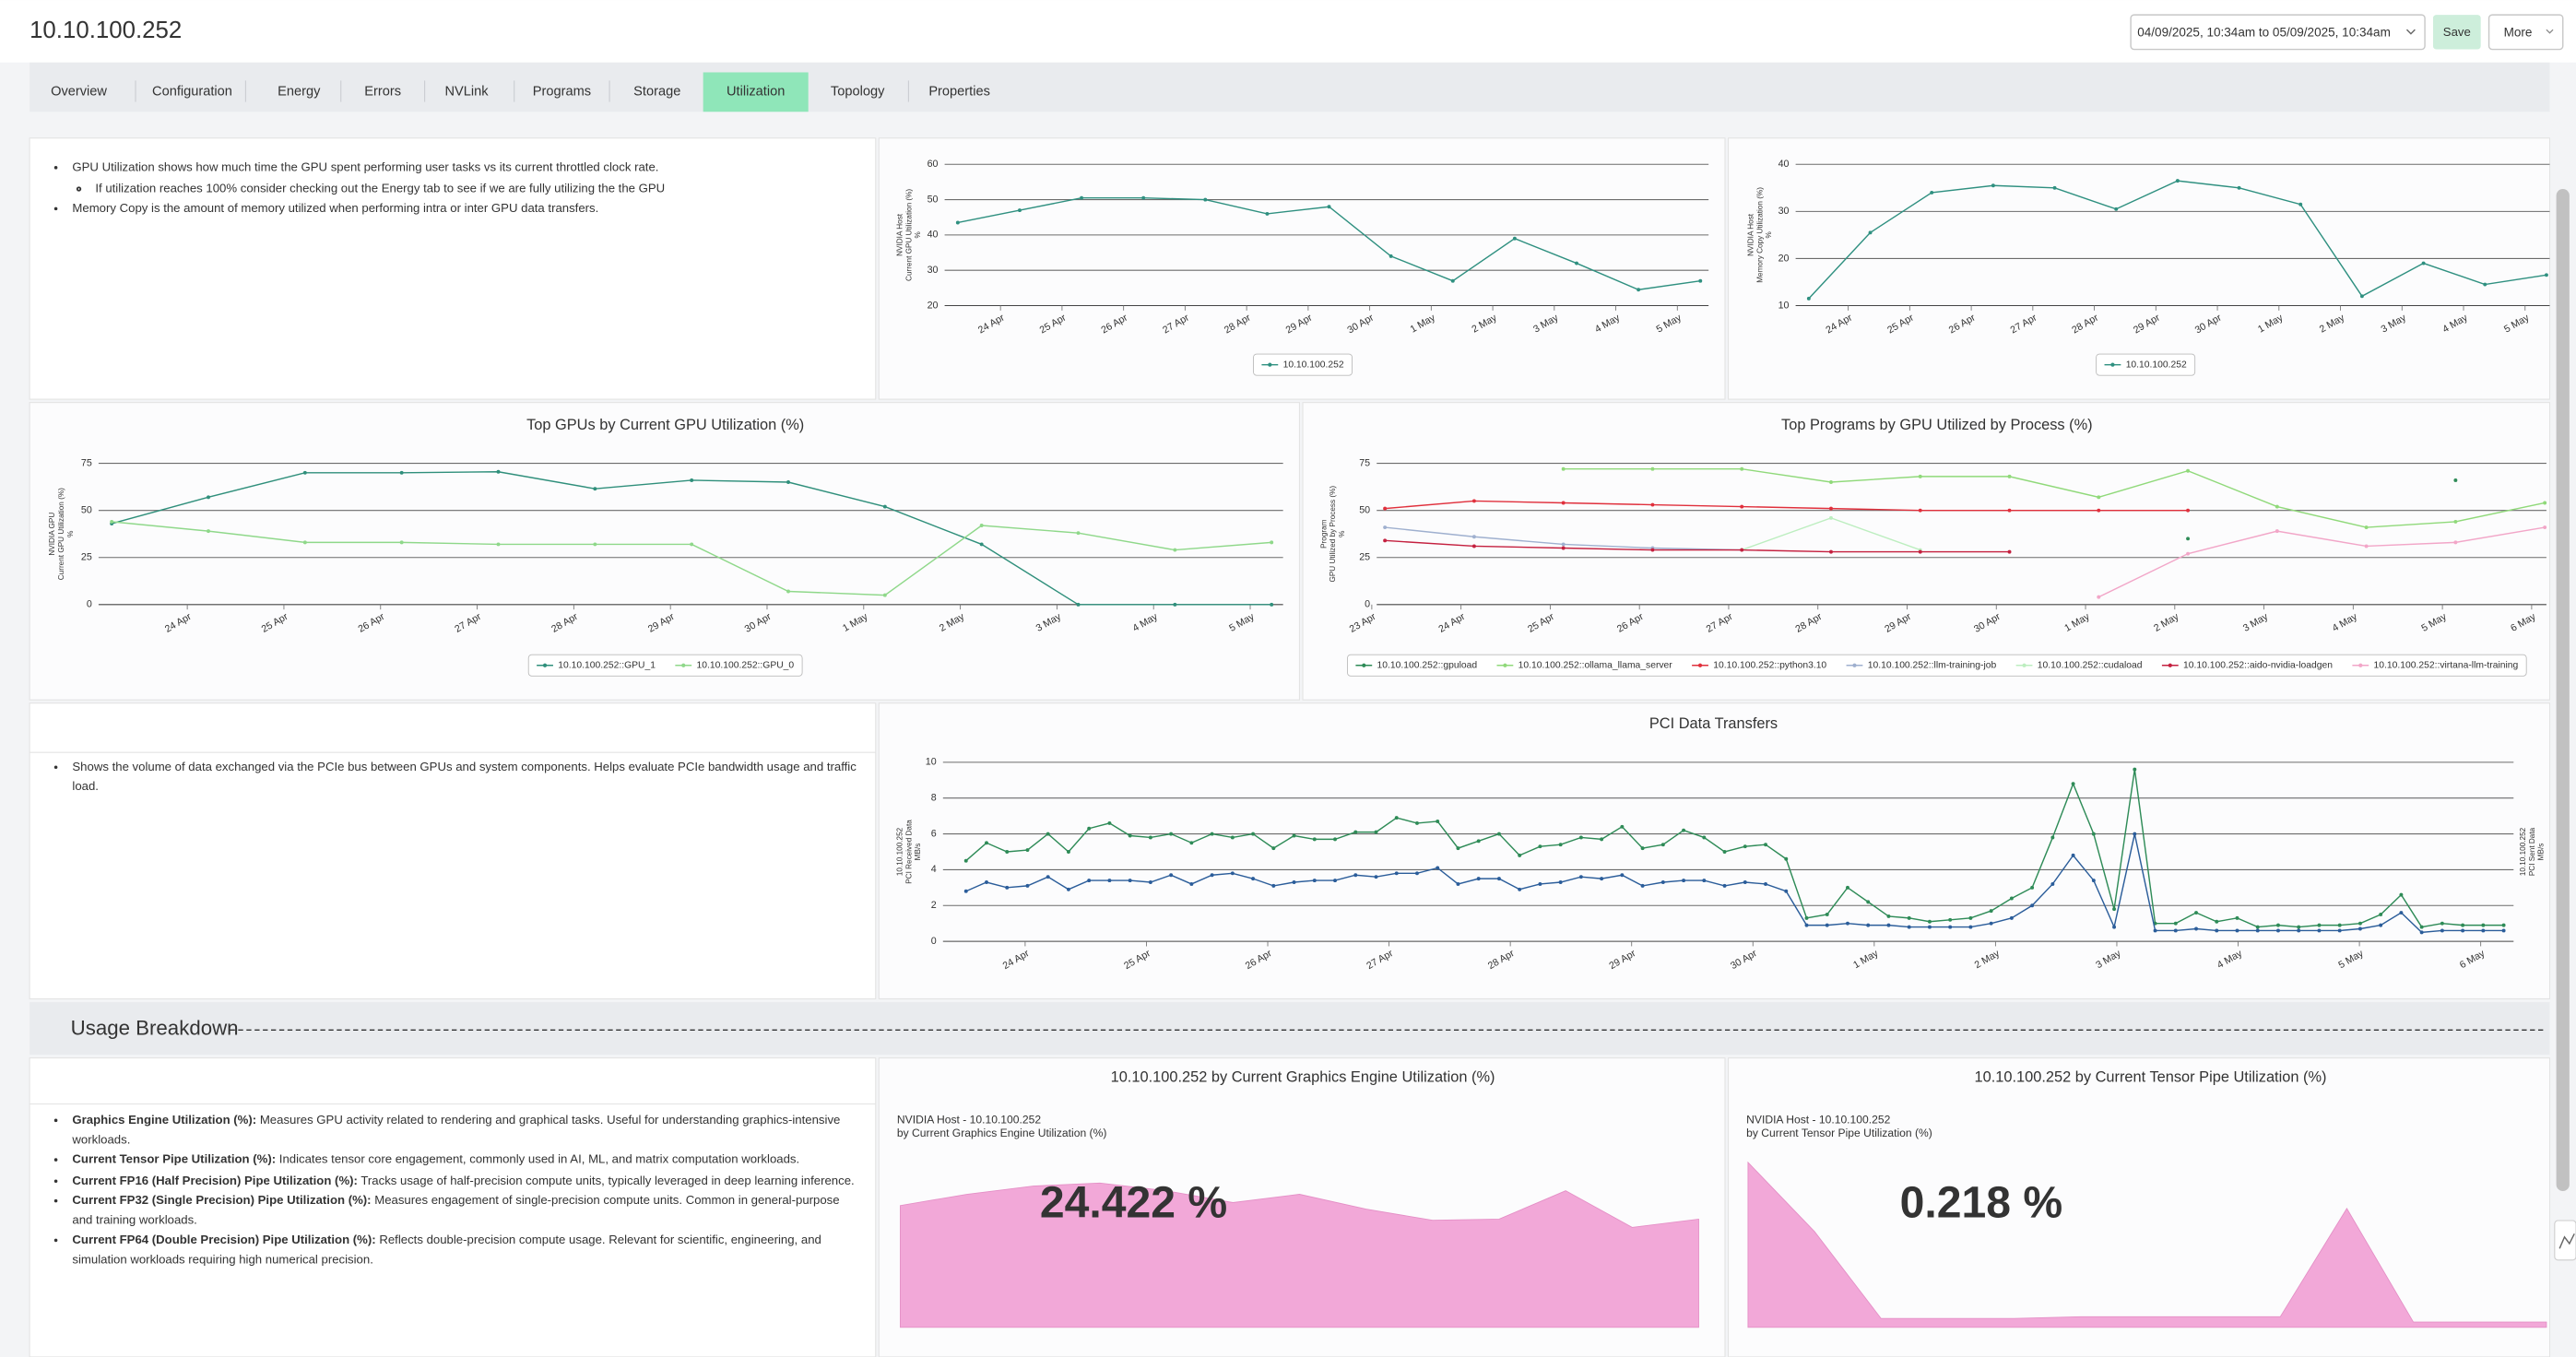  I want to click on legend-box, so click(1937, 665).